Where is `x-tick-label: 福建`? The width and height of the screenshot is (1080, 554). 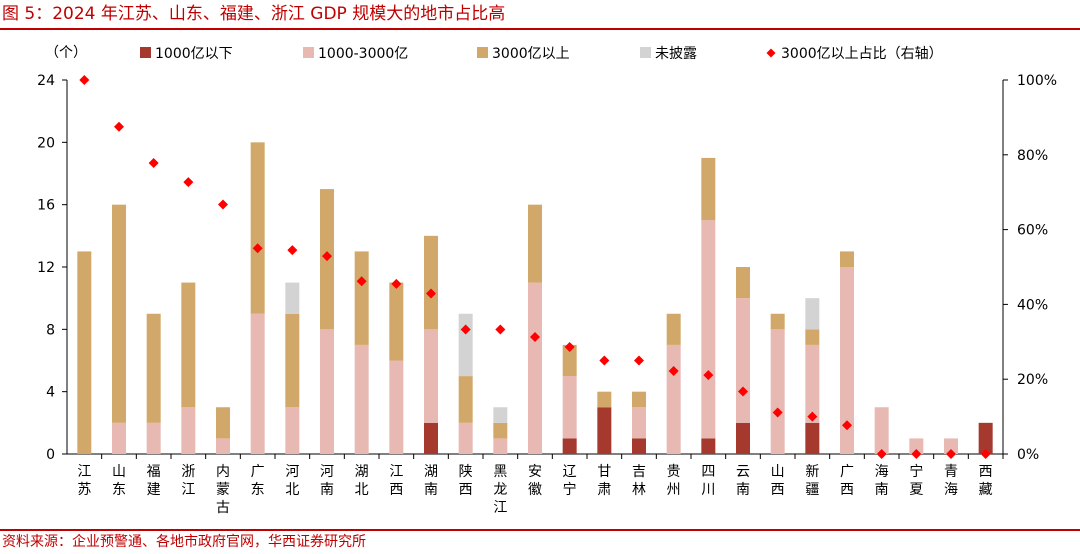
x-tick-label: 福建 is located at coordinates (154, 481).